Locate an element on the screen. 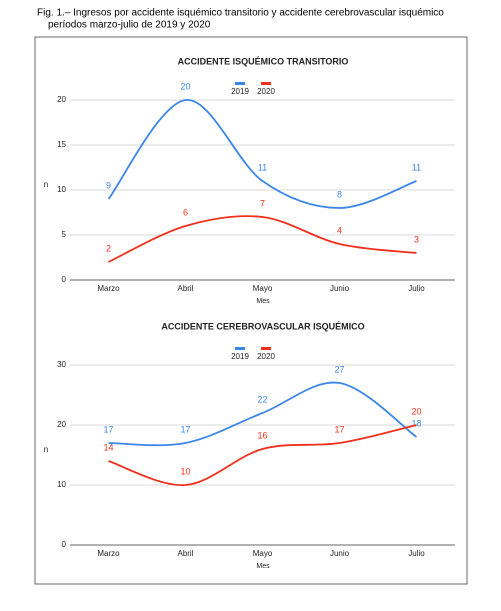 The width and height of the screenshot is (501, 611). chart-title: ACCIDENTE ISQUÉMICO TRANSITORIO is located at coordinates (263, 61).